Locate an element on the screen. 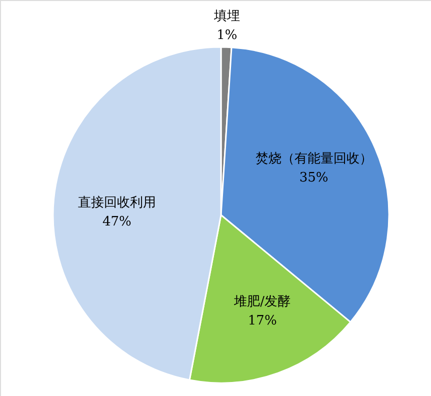 This screenshot has width=431, height=396. slice-label: 堆肥/发酵 is located at coordinates (262, 302).